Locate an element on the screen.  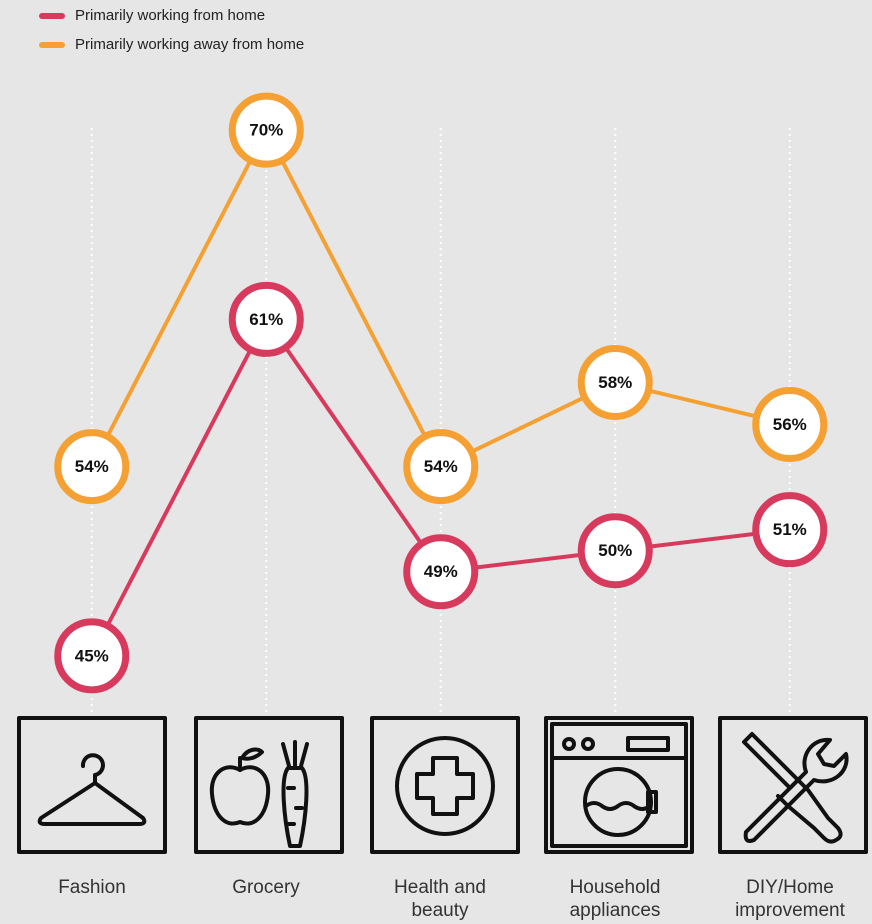
data-label: 70% is located at coordinates (266, 130).